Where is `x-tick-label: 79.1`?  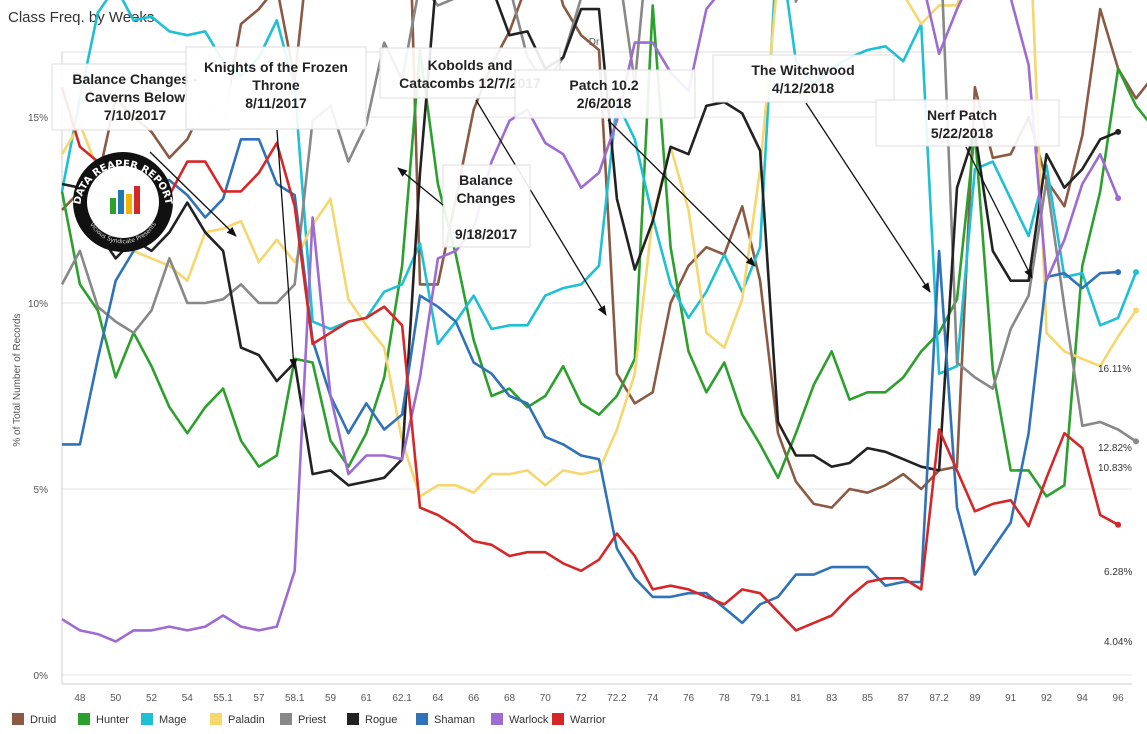 x-tick-label: 79.1 is located at coordinates (760, 698).